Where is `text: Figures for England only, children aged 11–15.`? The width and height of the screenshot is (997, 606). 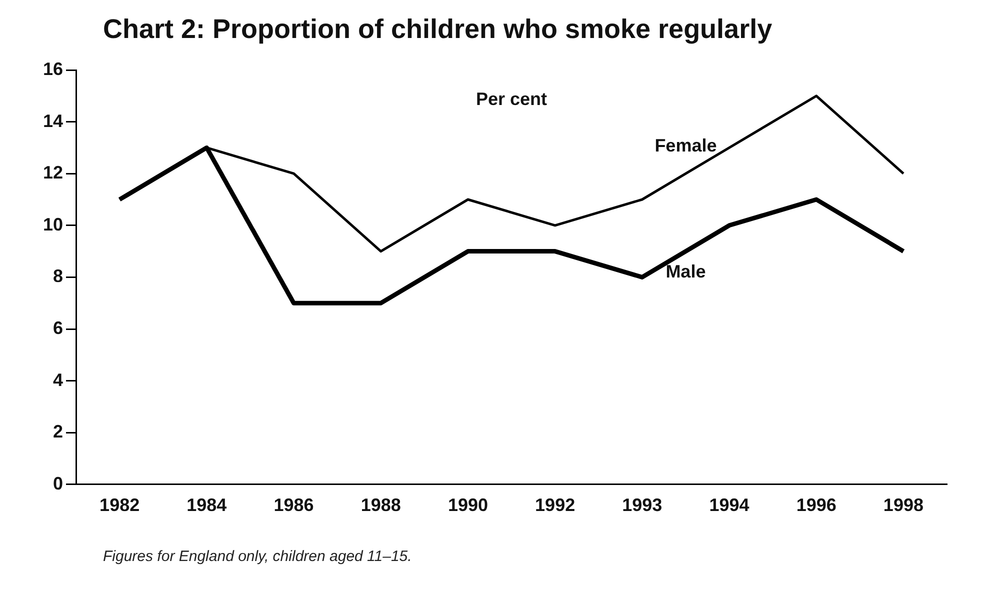
text: Figures for England only, children aged 11–15. is located at coordinates (257, 556).